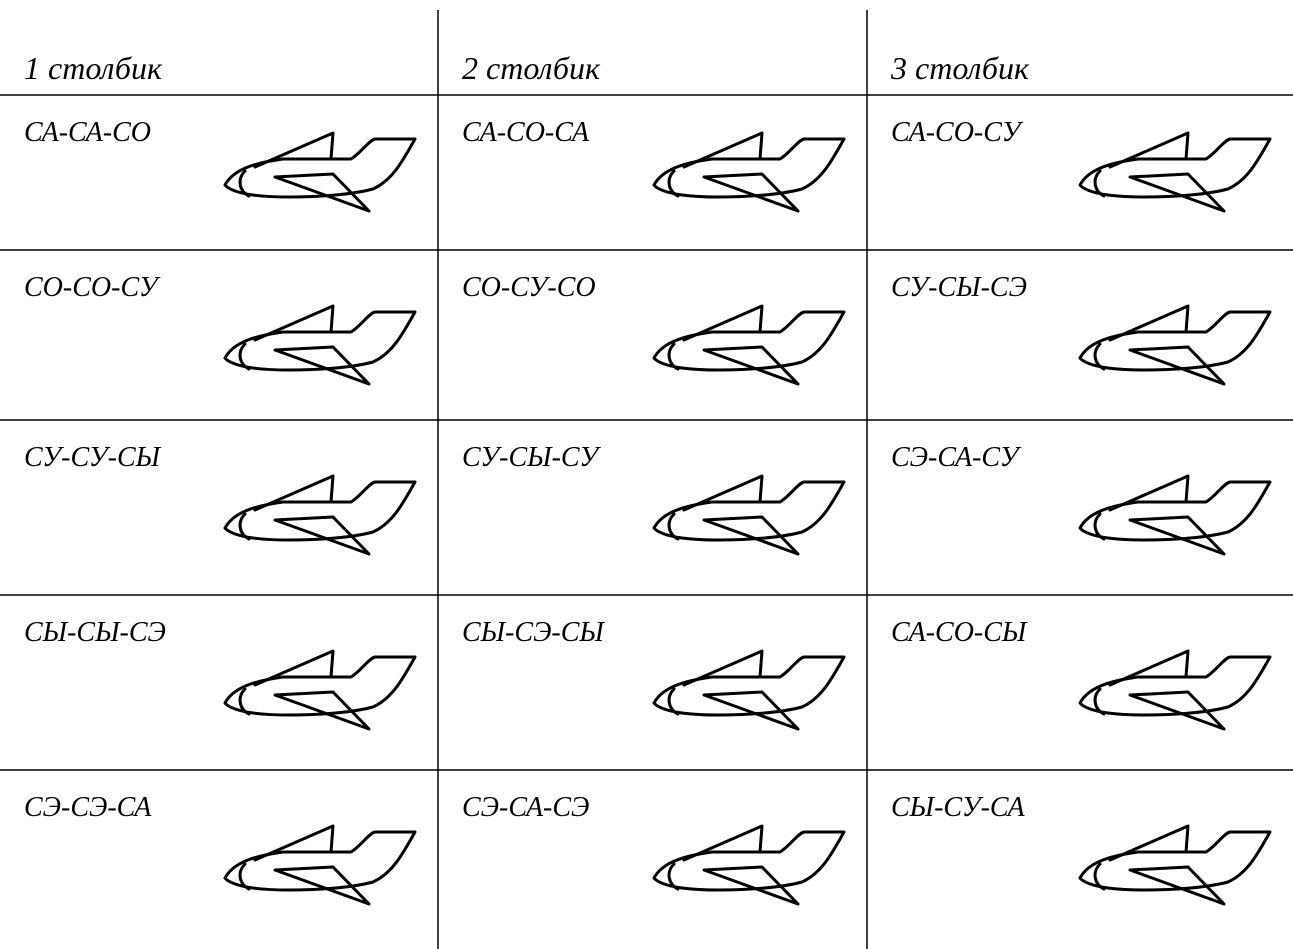 The width and height of the screenshot is (1293, 949). I want to click on syllable-cell: СО-СО-СУ, so click(91, 287).